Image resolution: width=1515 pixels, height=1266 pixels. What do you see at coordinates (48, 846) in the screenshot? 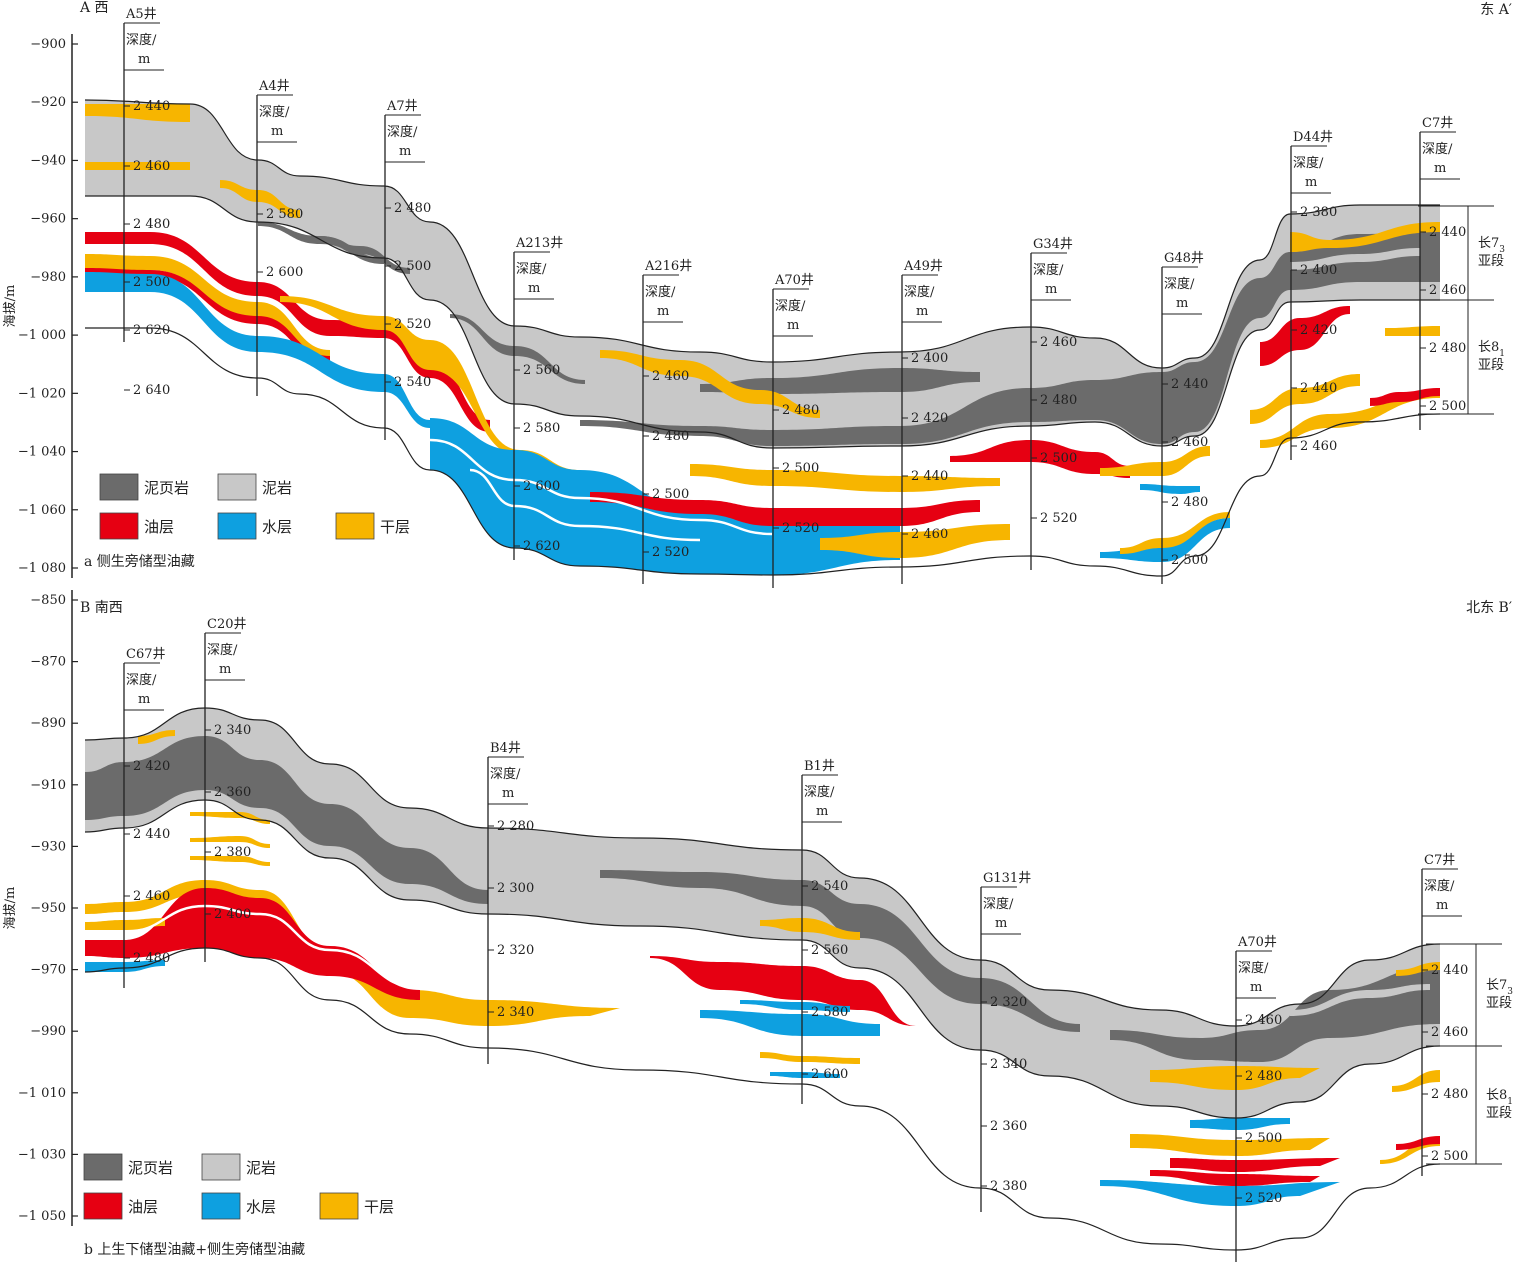
I see `y-tick-label: −930` at bounding box center [48, 846].